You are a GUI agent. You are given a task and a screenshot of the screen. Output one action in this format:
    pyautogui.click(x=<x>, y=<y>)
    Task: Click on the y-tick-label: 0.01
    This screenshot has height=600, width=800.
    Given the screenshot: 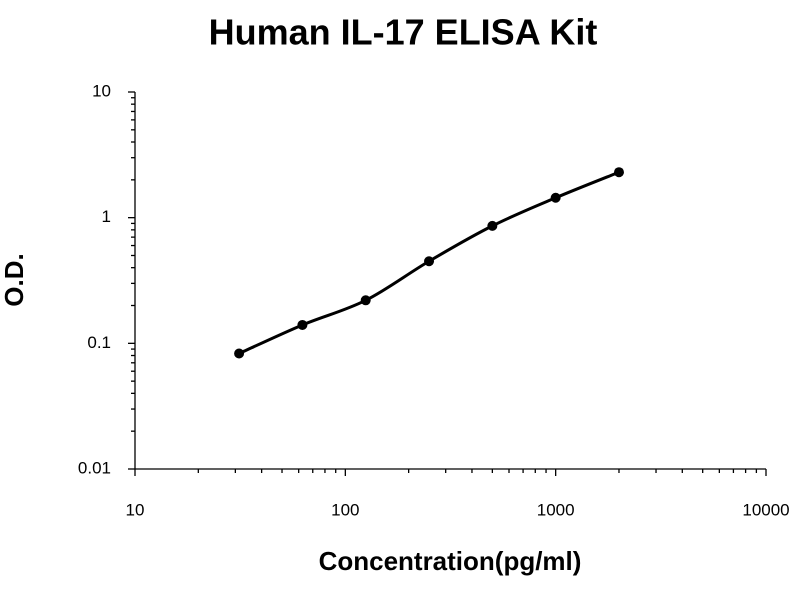 What is the action you would take?
    pyautogui.click(x=94, y=467)
    